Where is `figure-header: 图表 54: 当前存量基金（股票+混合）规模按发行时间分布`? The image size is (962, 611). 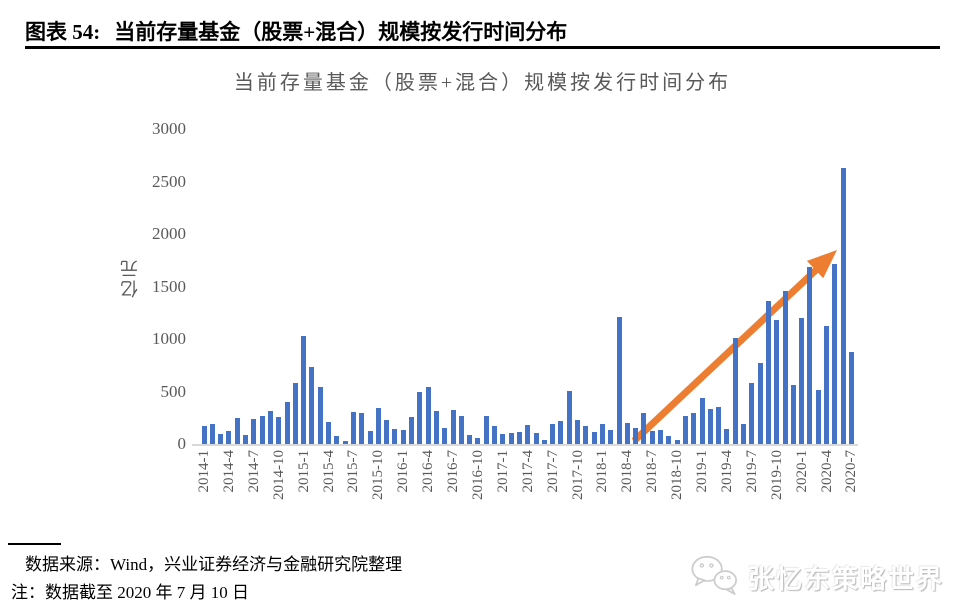
figure-header: 图表 54: 当前存量基金（股票+混合）规模按发行时间分布 is located at coordinates (482, 31).